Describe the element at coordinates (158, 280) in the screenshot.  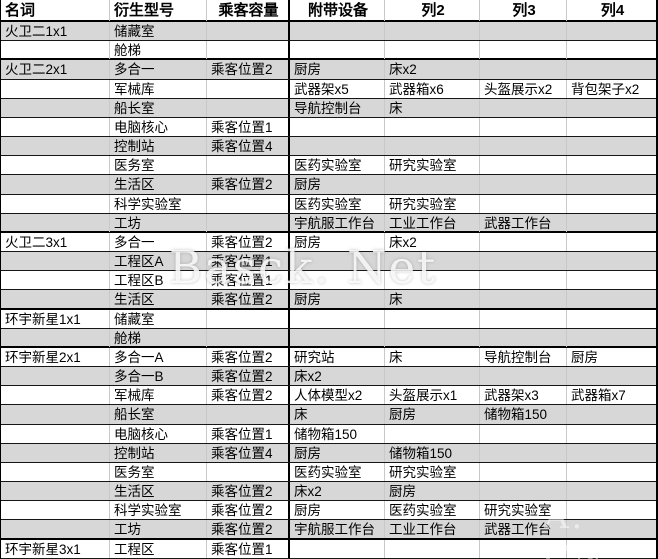
I see `cell: 工程区B` at that location.